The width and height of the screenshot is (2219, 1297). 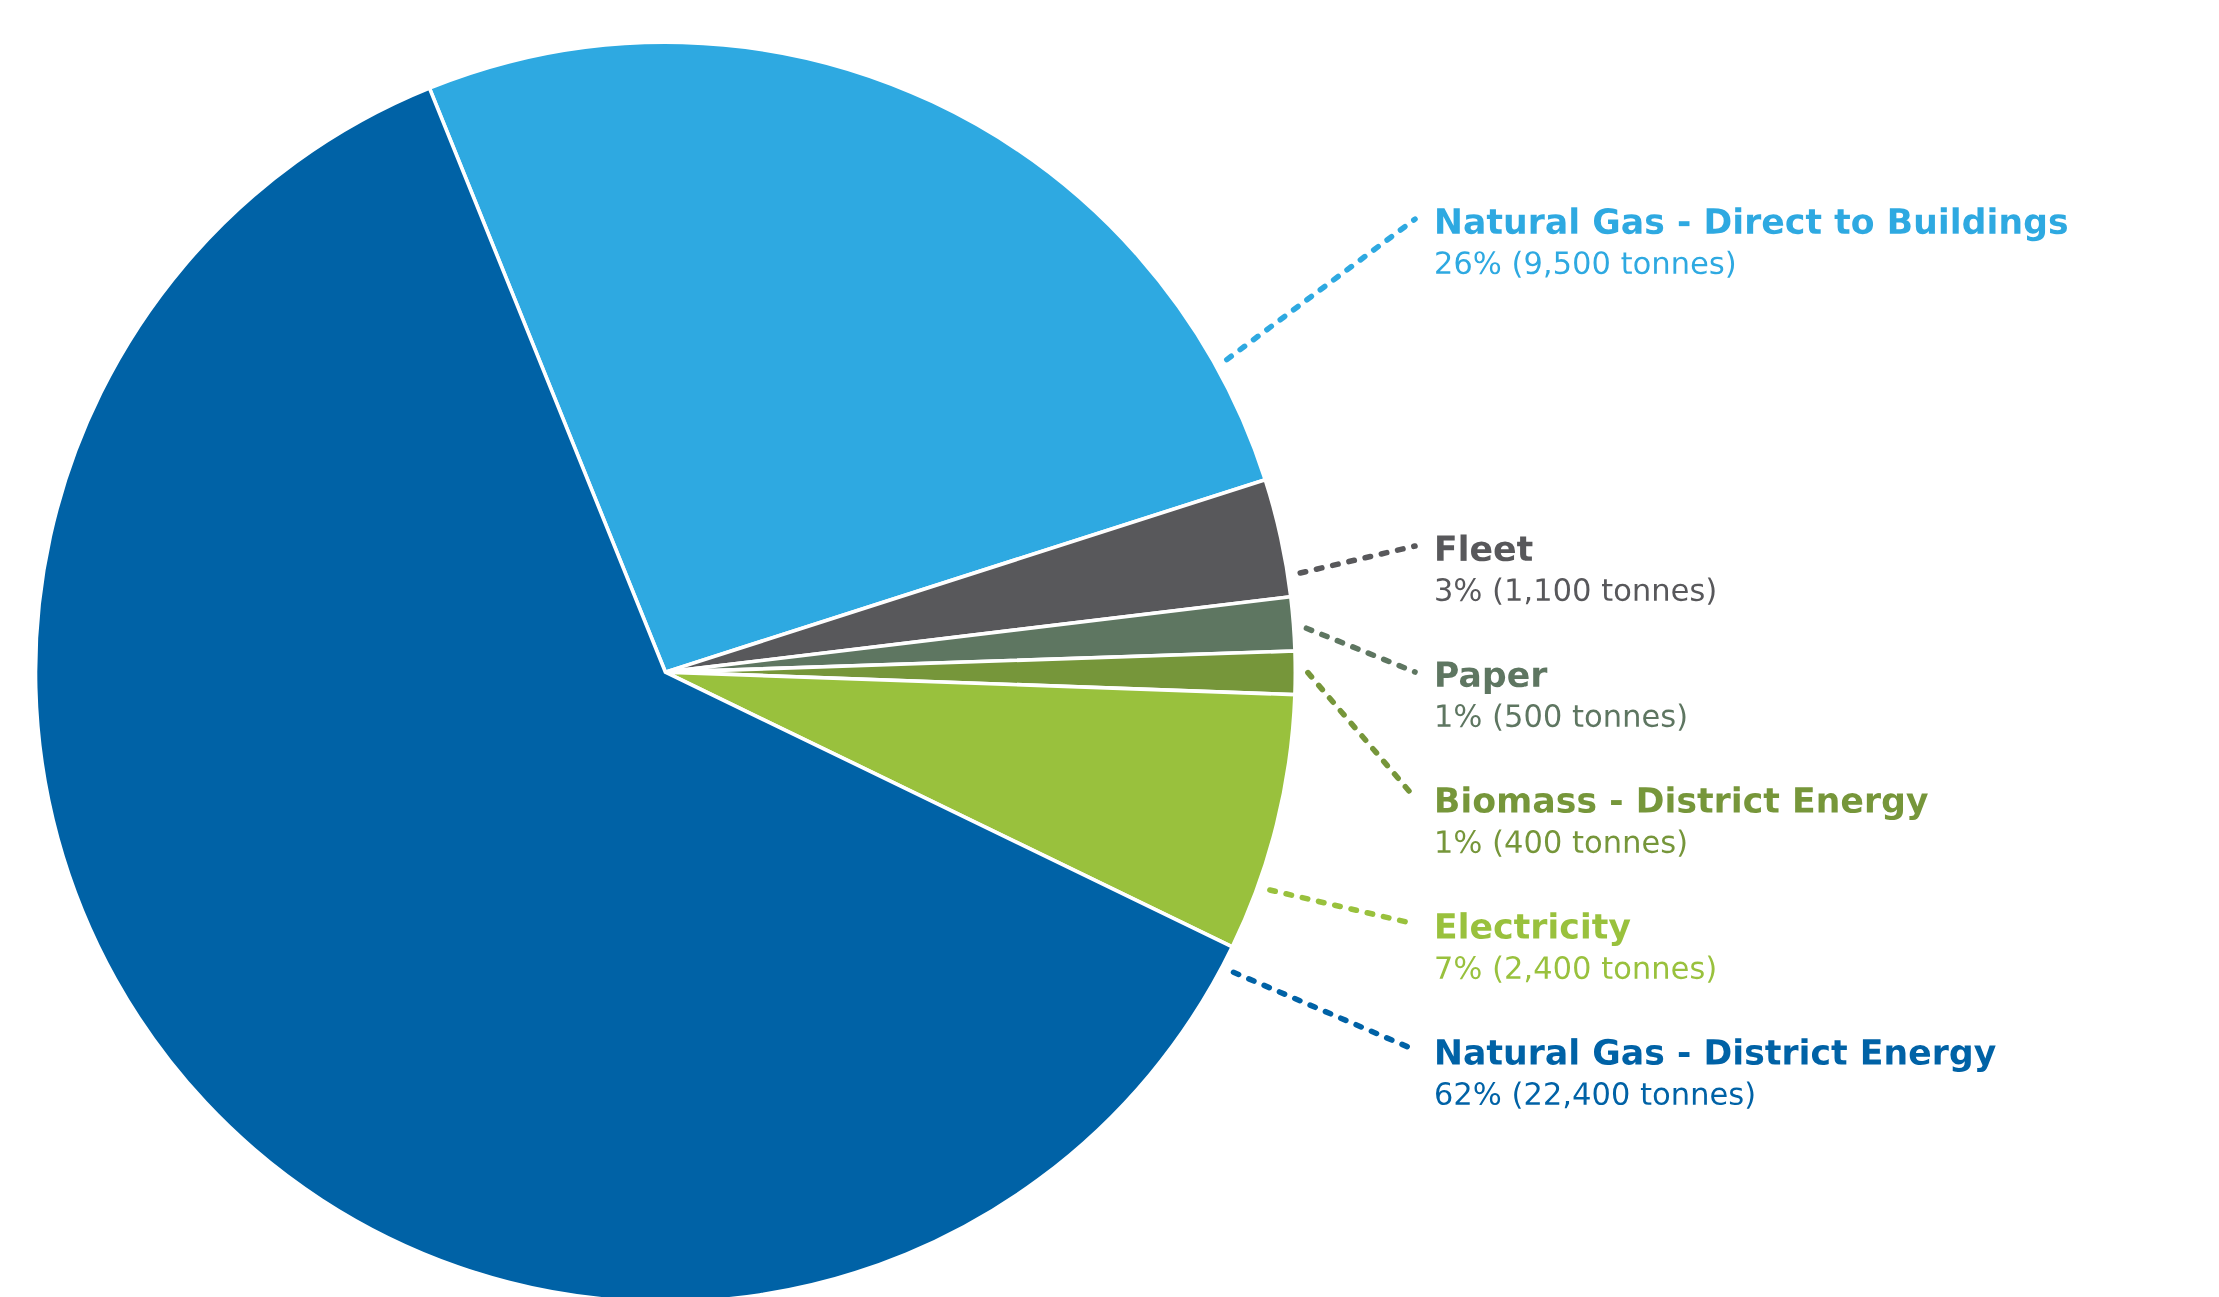 What do you see at coordinates (1485, 548) in the screenshot?
I see `slice-label: Fleet` at bounding box center [1485, 548].